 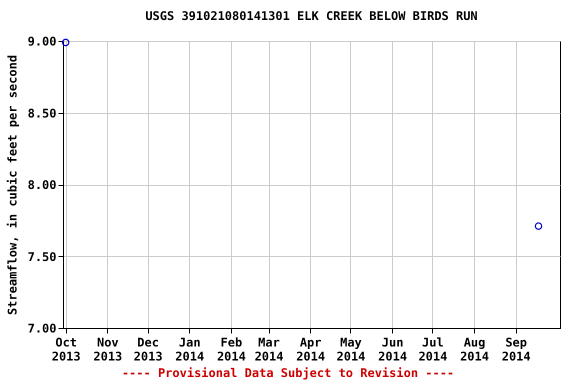 What do you see at coordinates (311, 16) in the screenshot?
I see `chart-title: USGS 391021080141301 ELK CREEK BELOW BIRDS RUN` at bounding box center [311, 16].